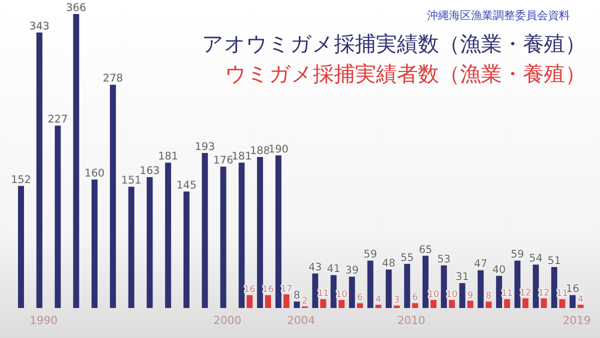 The width and height of the screenshot is (600, 338). What do you see at coordinates (536, 258) in the screenshot?
I see `data-label: 54` at bounding box center [536, 258].